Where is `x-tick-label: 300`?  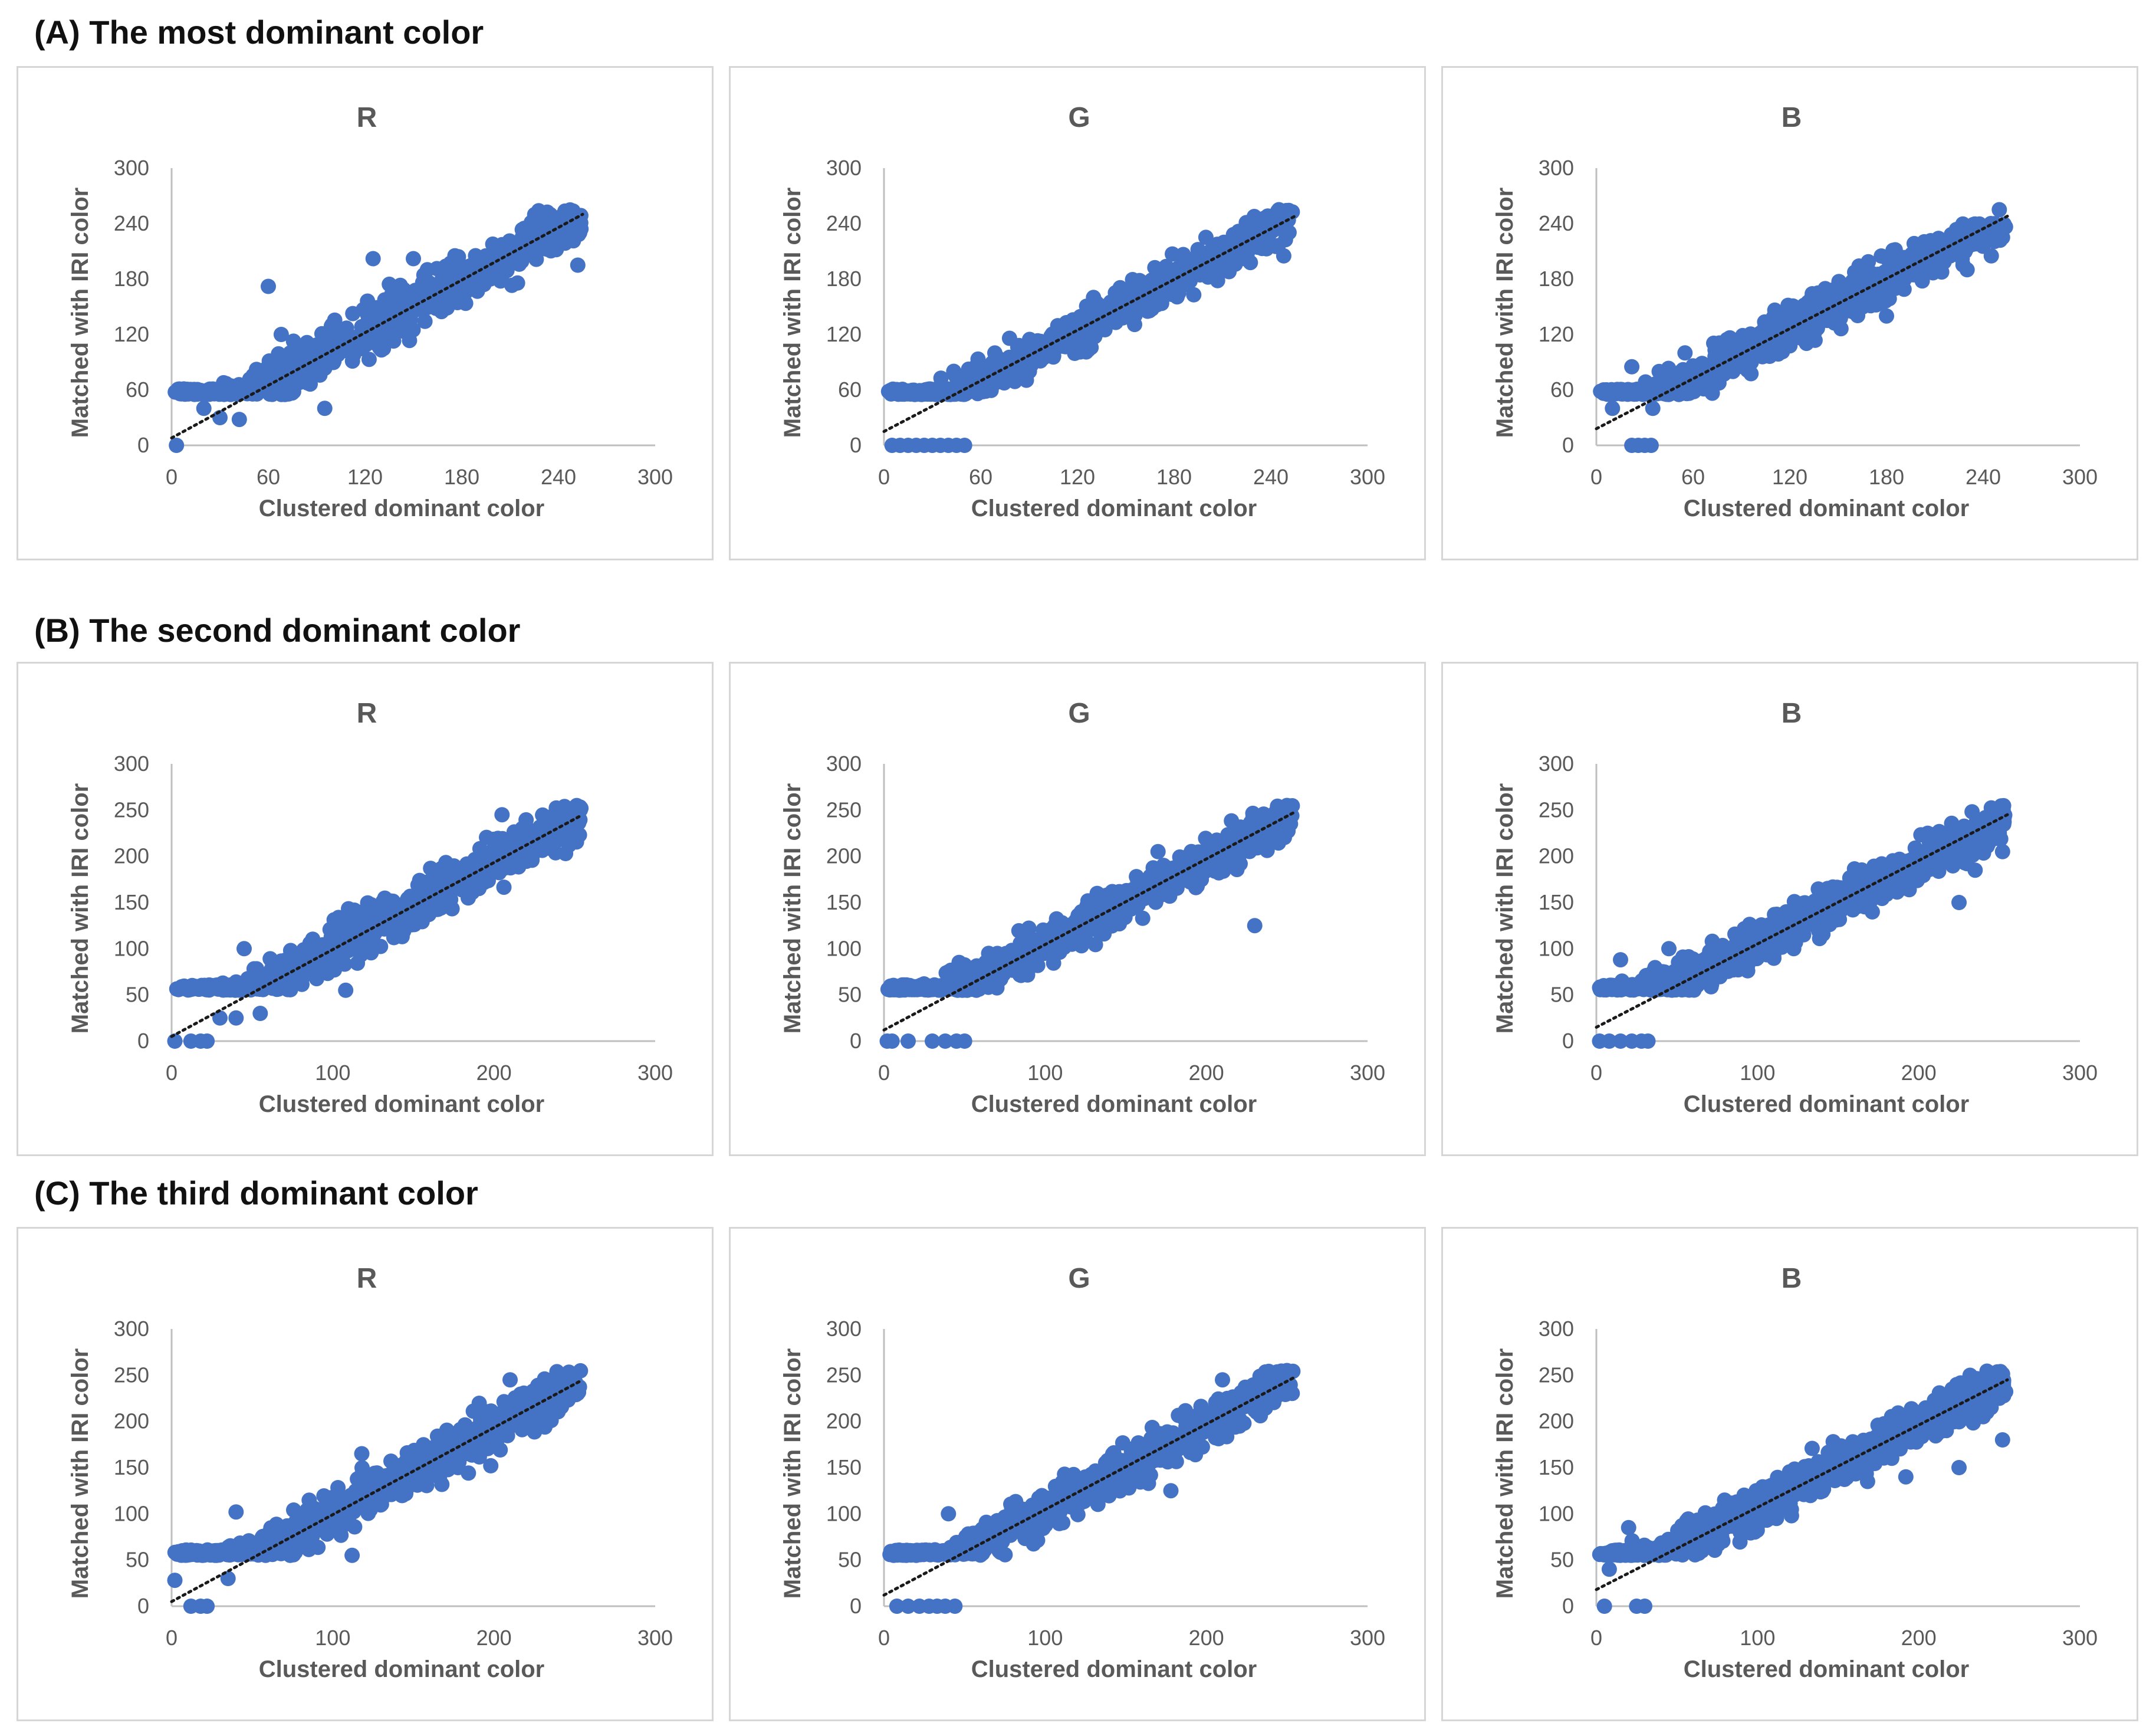
x-tick-label: 300 is located at coordinates (2080, 477).